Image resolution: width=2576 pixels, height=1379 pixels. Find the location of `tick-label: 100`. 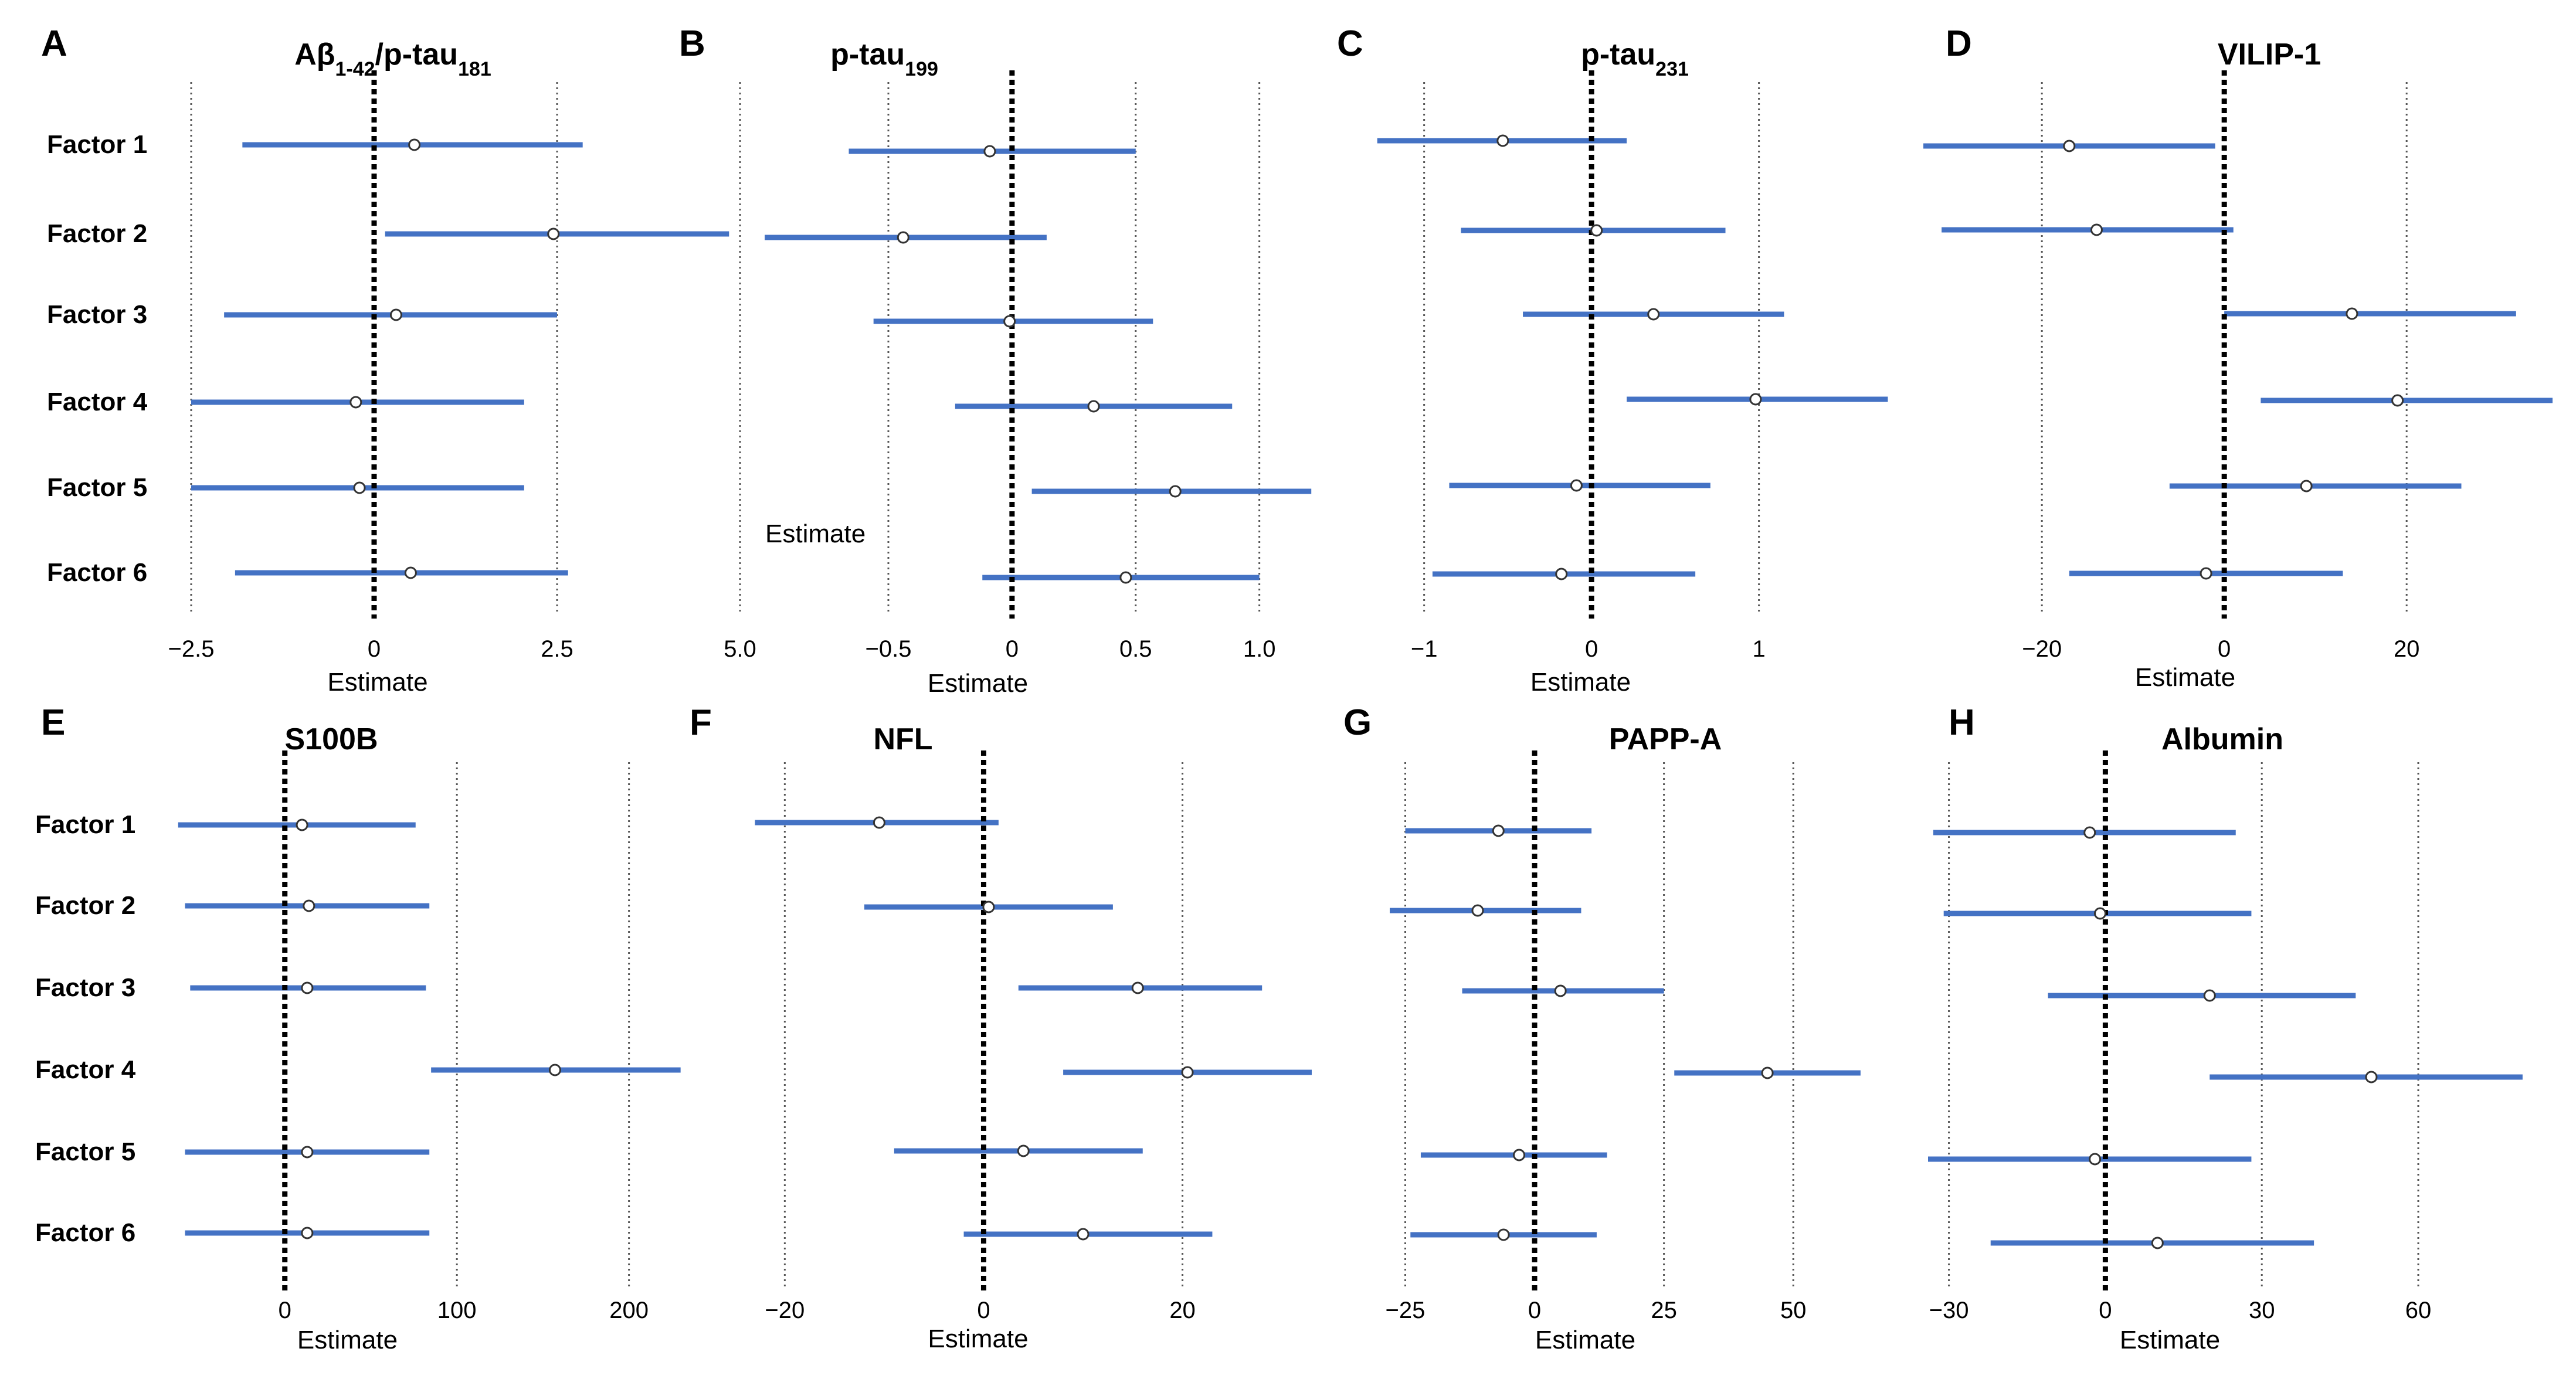

tick-label: 100 is located at coordinates (457, 1310).